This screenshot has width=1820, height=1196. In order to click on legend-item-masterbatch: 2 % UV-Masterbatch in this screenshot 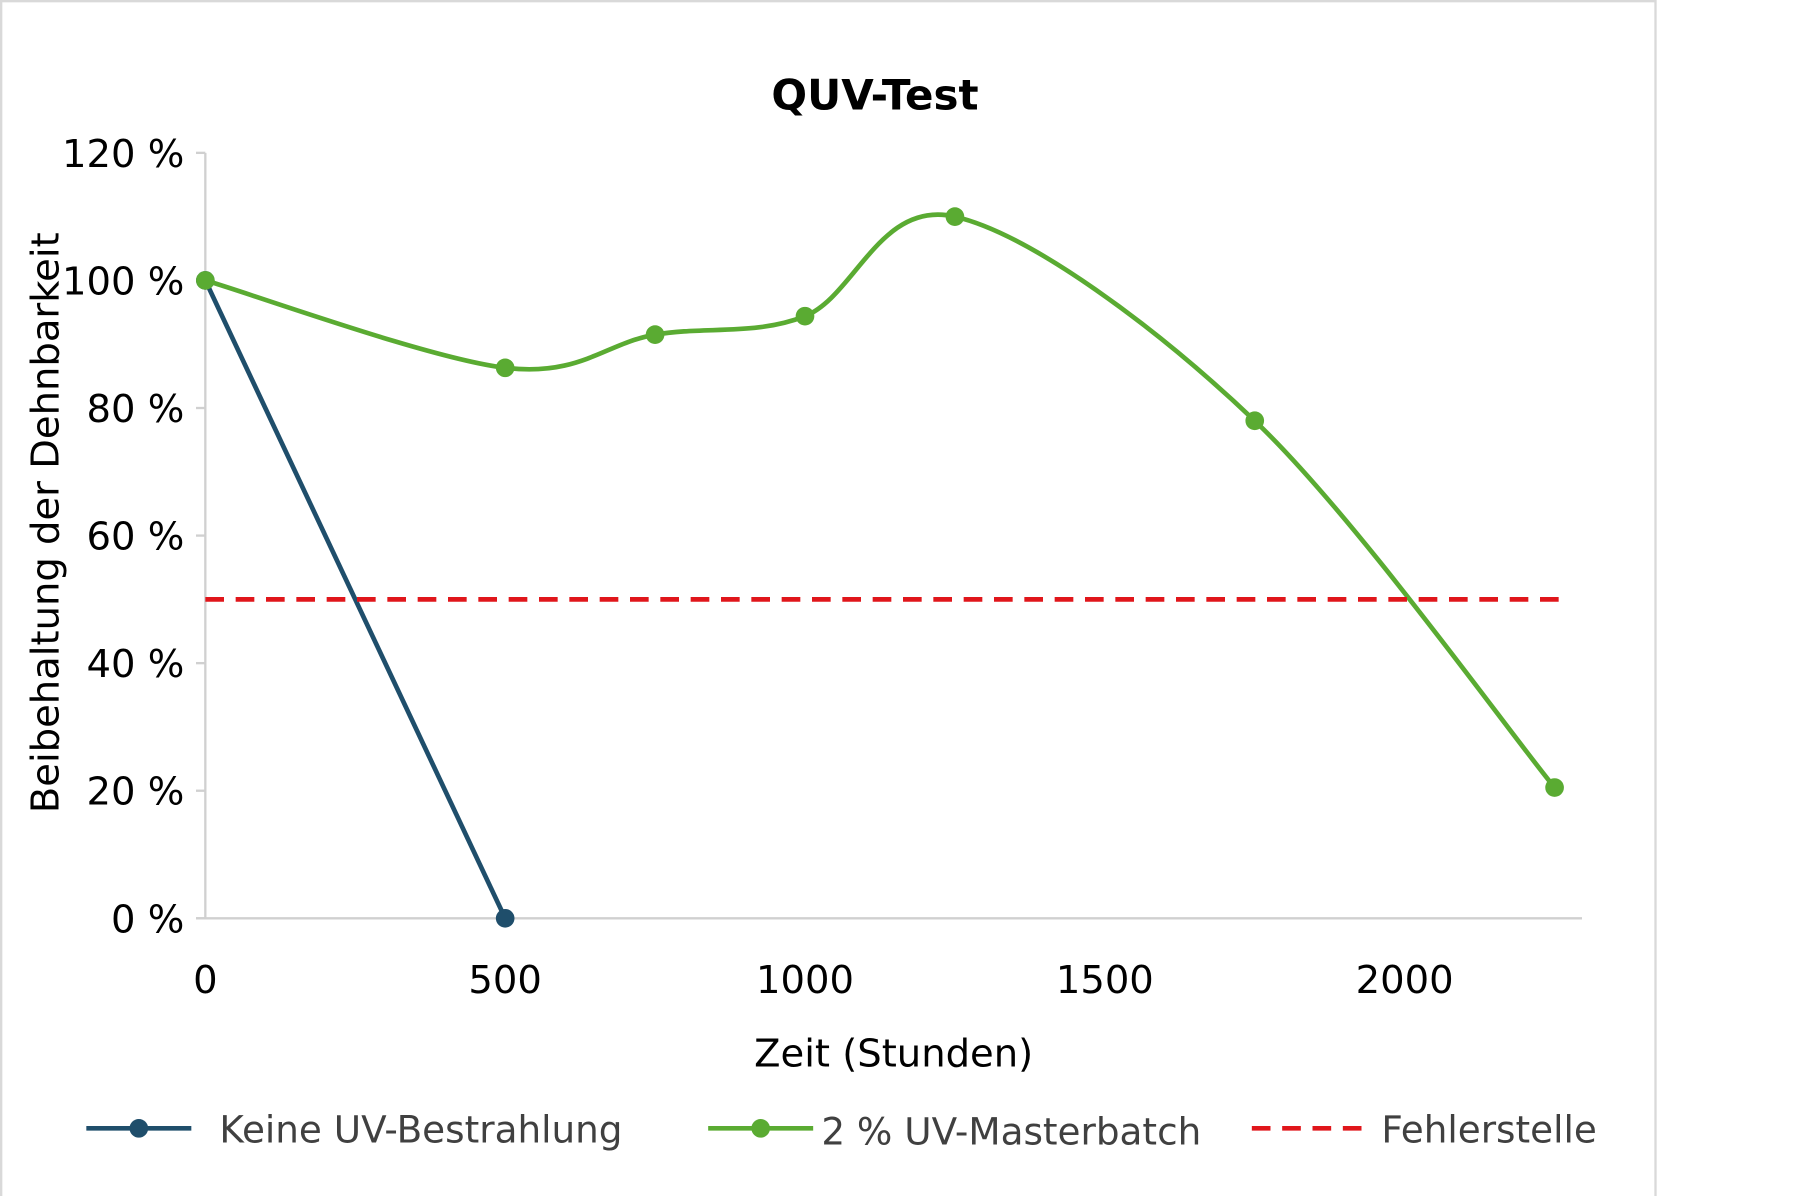, I will do `click(954, 1132)`.